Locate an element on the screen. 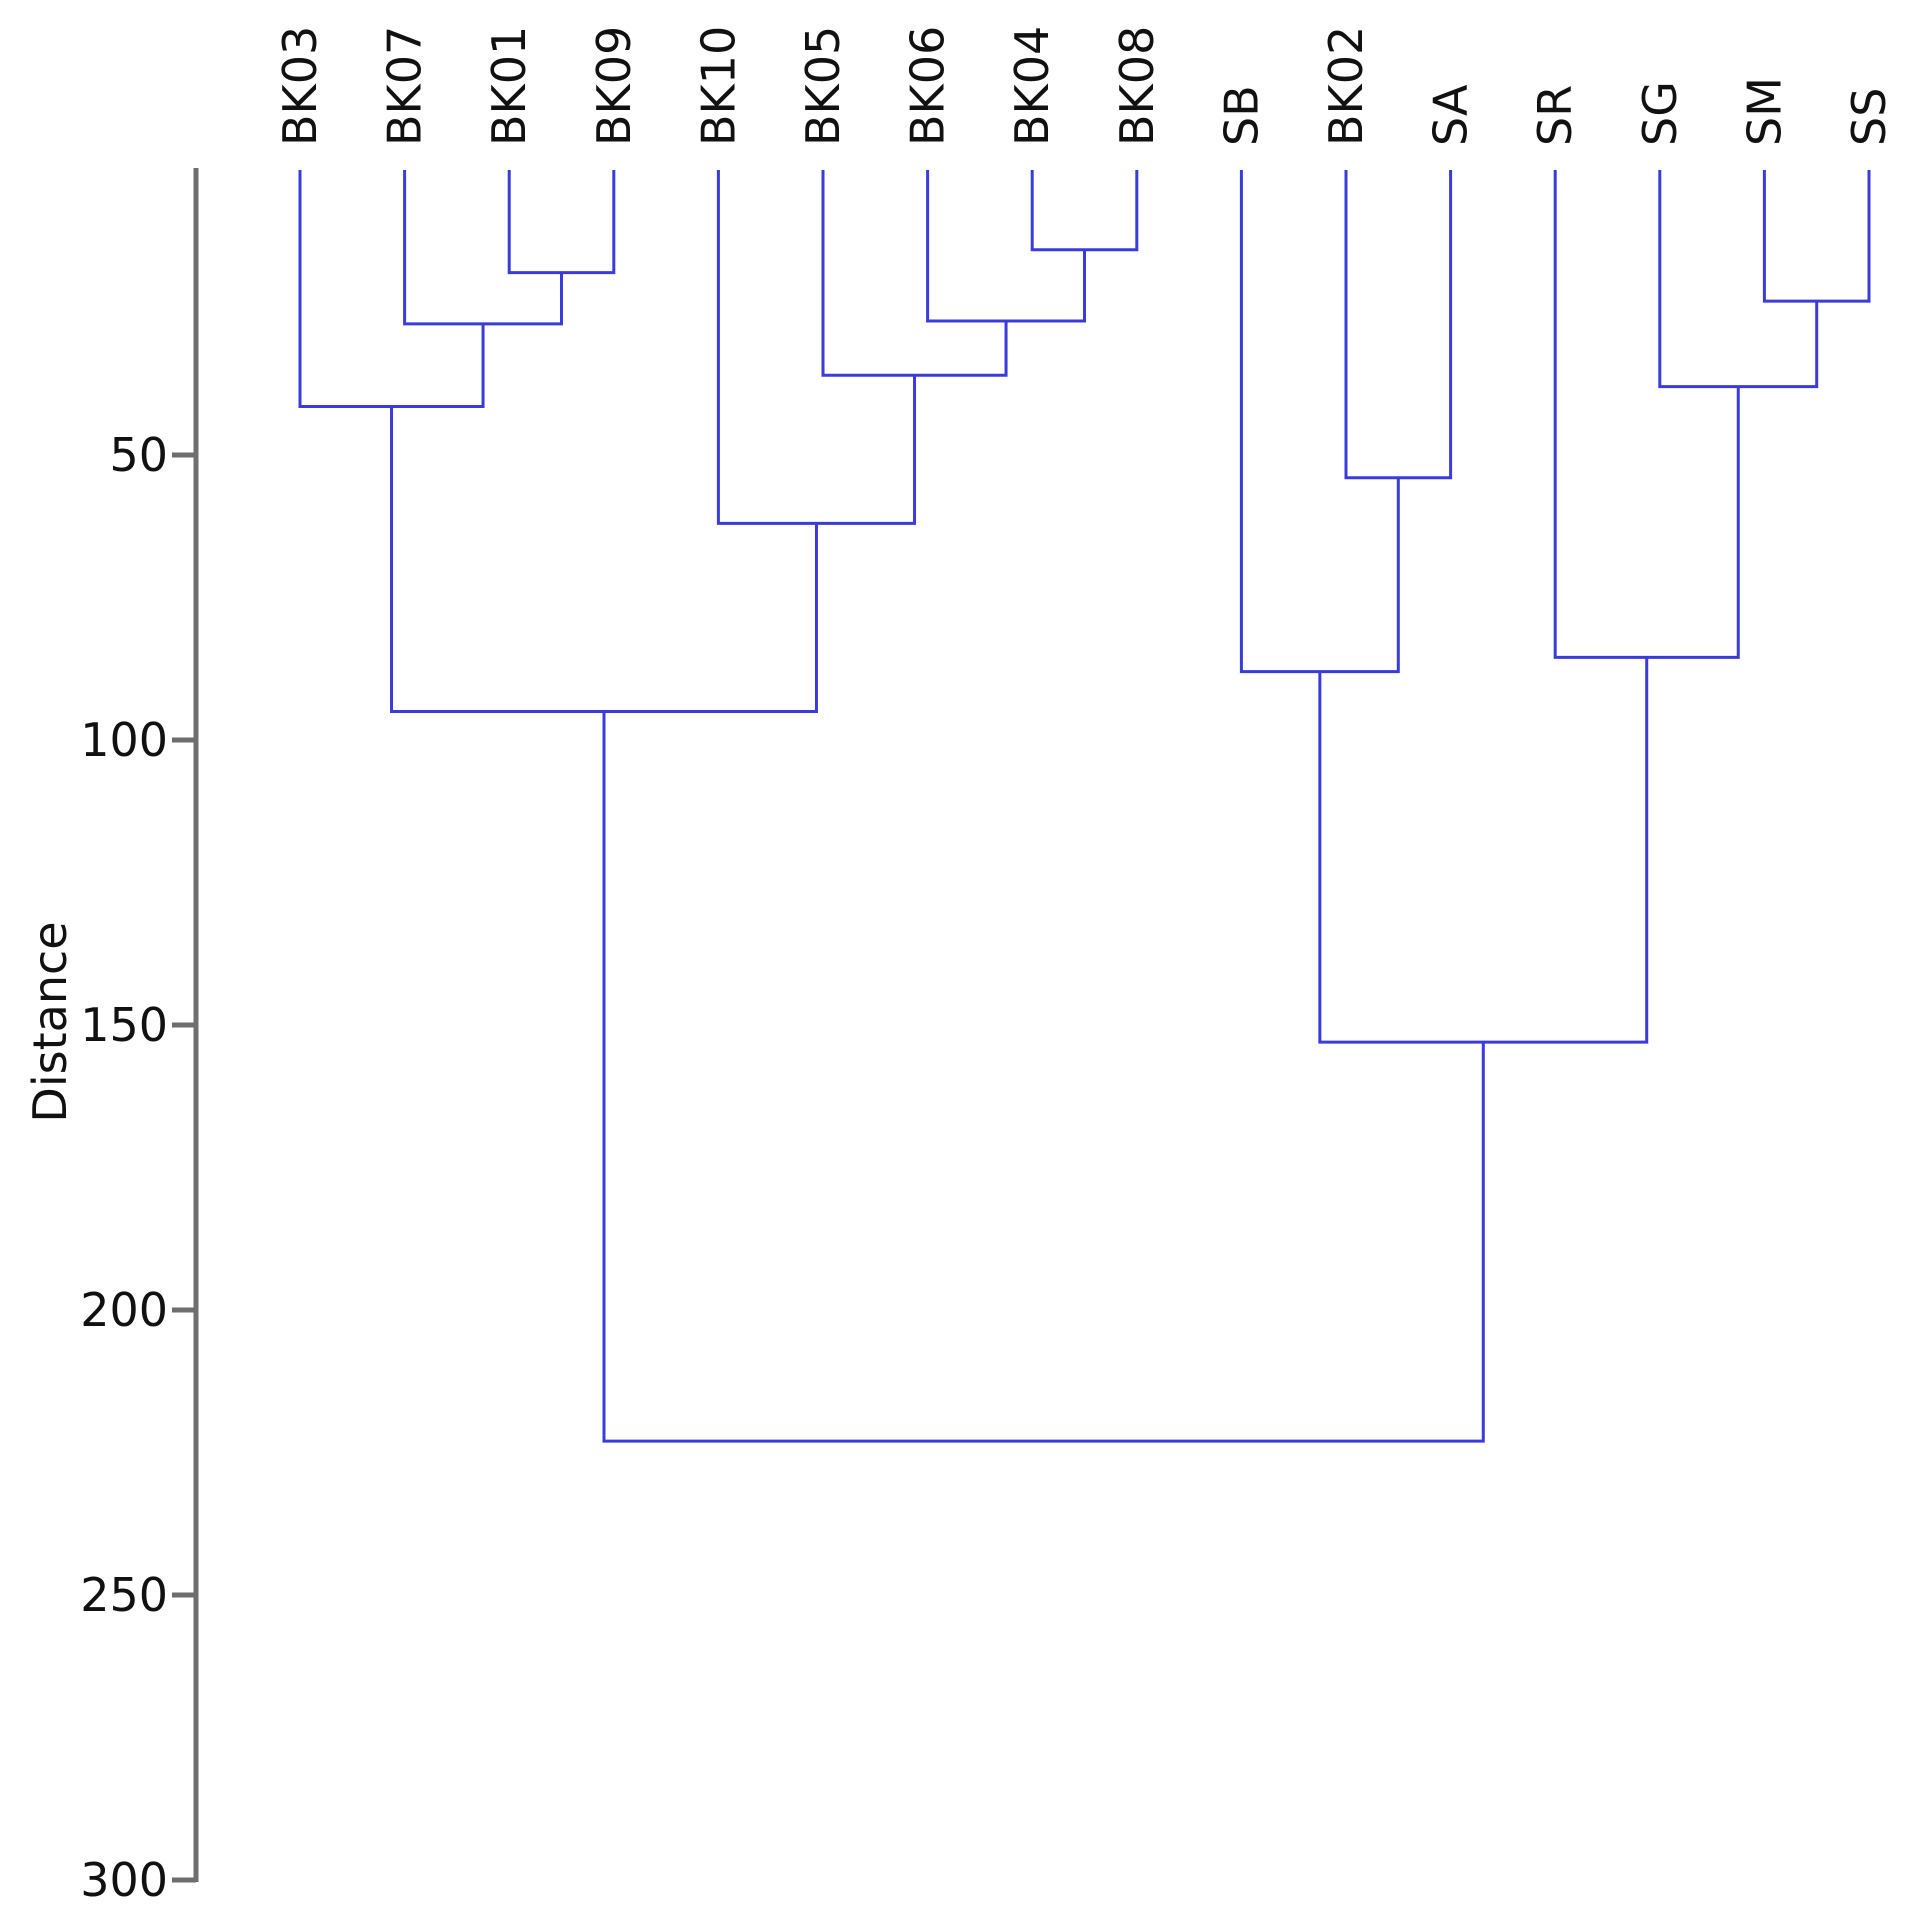 Image resolution: width=1907 pixels, height=1920 pixels. dendrogram-link-m4 is located at coordinates (1006, 246).